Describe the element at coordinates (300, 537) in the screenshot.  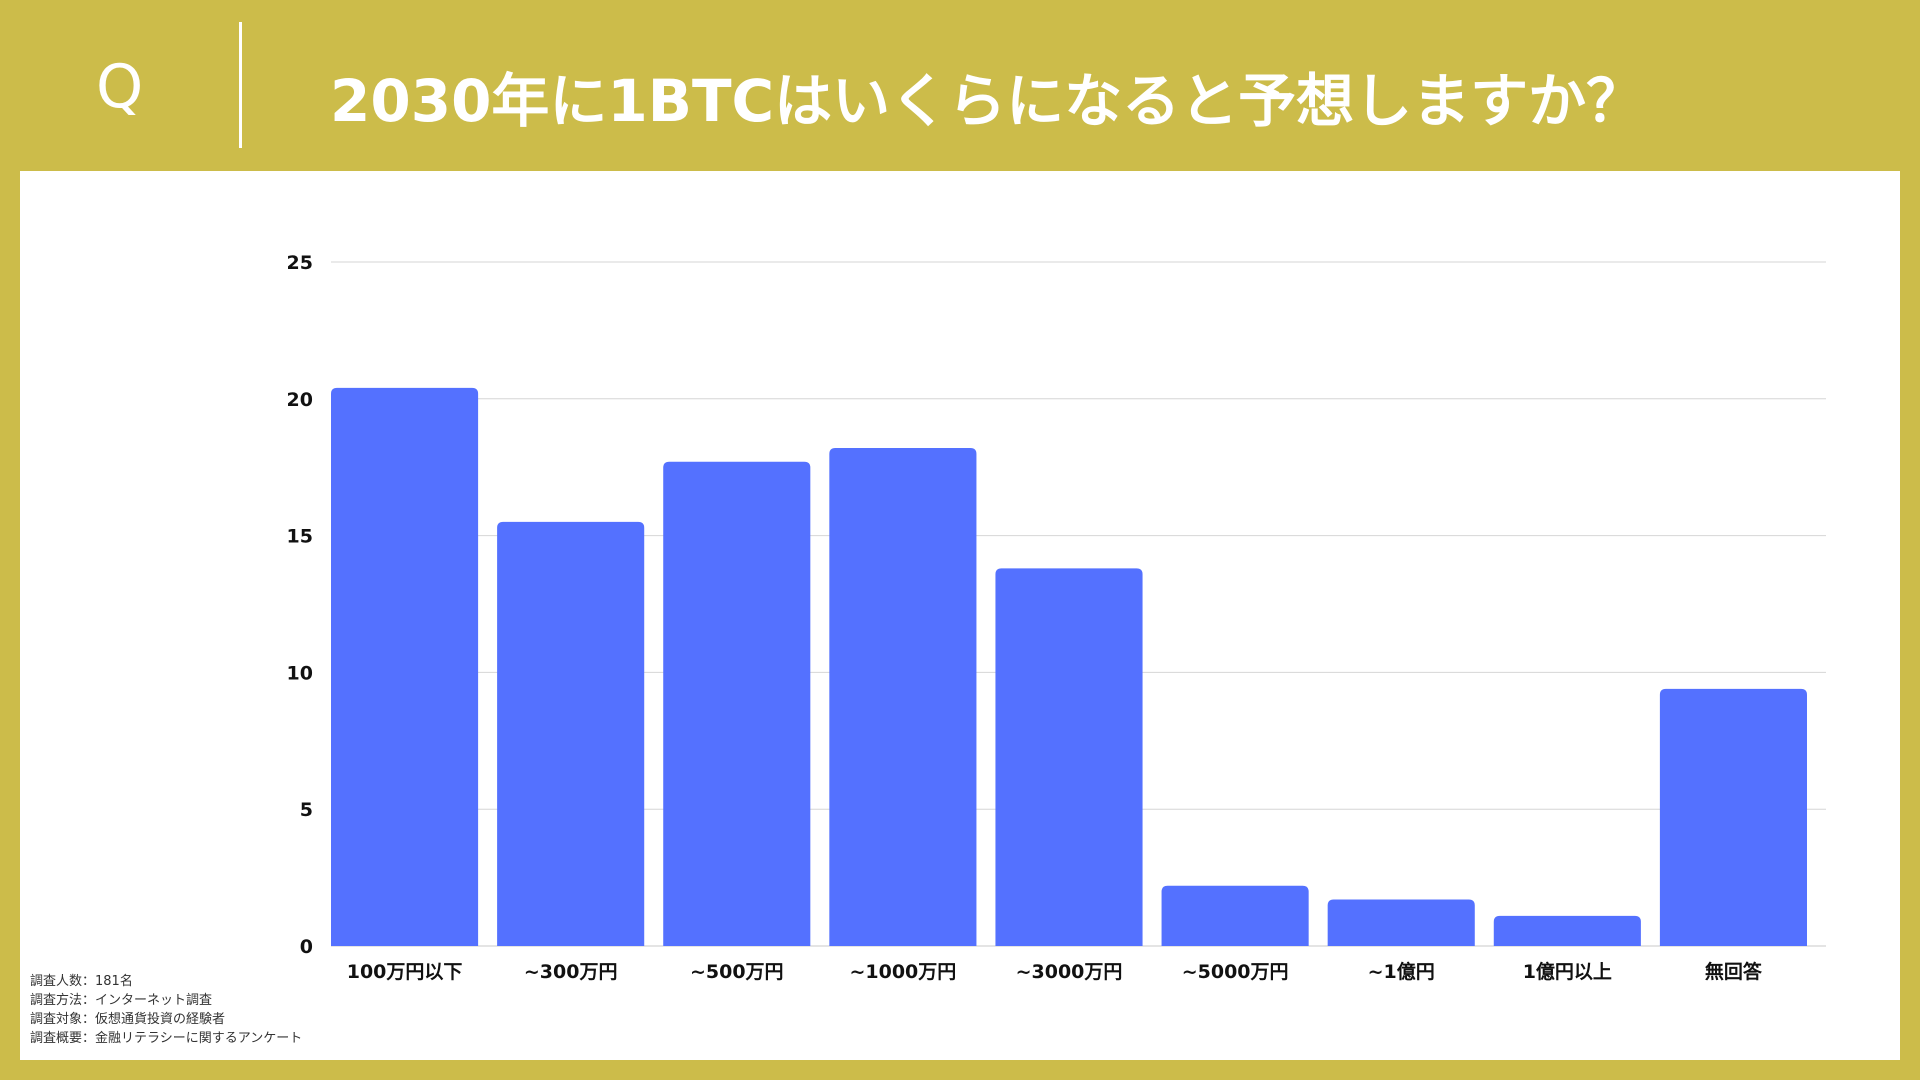
I see `y-tick-label: 15` at that location.